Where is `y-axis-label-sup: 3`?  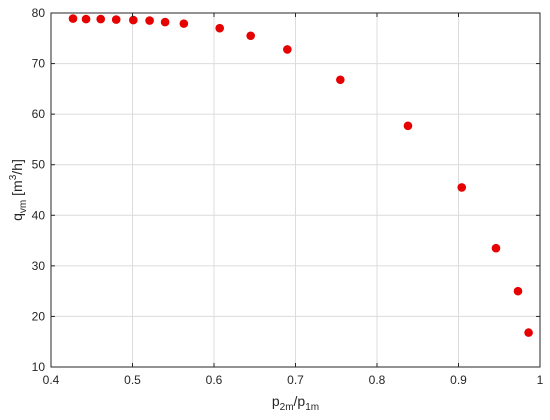
y-axis-label-sup: 3 is located at coordinates (13, 177).